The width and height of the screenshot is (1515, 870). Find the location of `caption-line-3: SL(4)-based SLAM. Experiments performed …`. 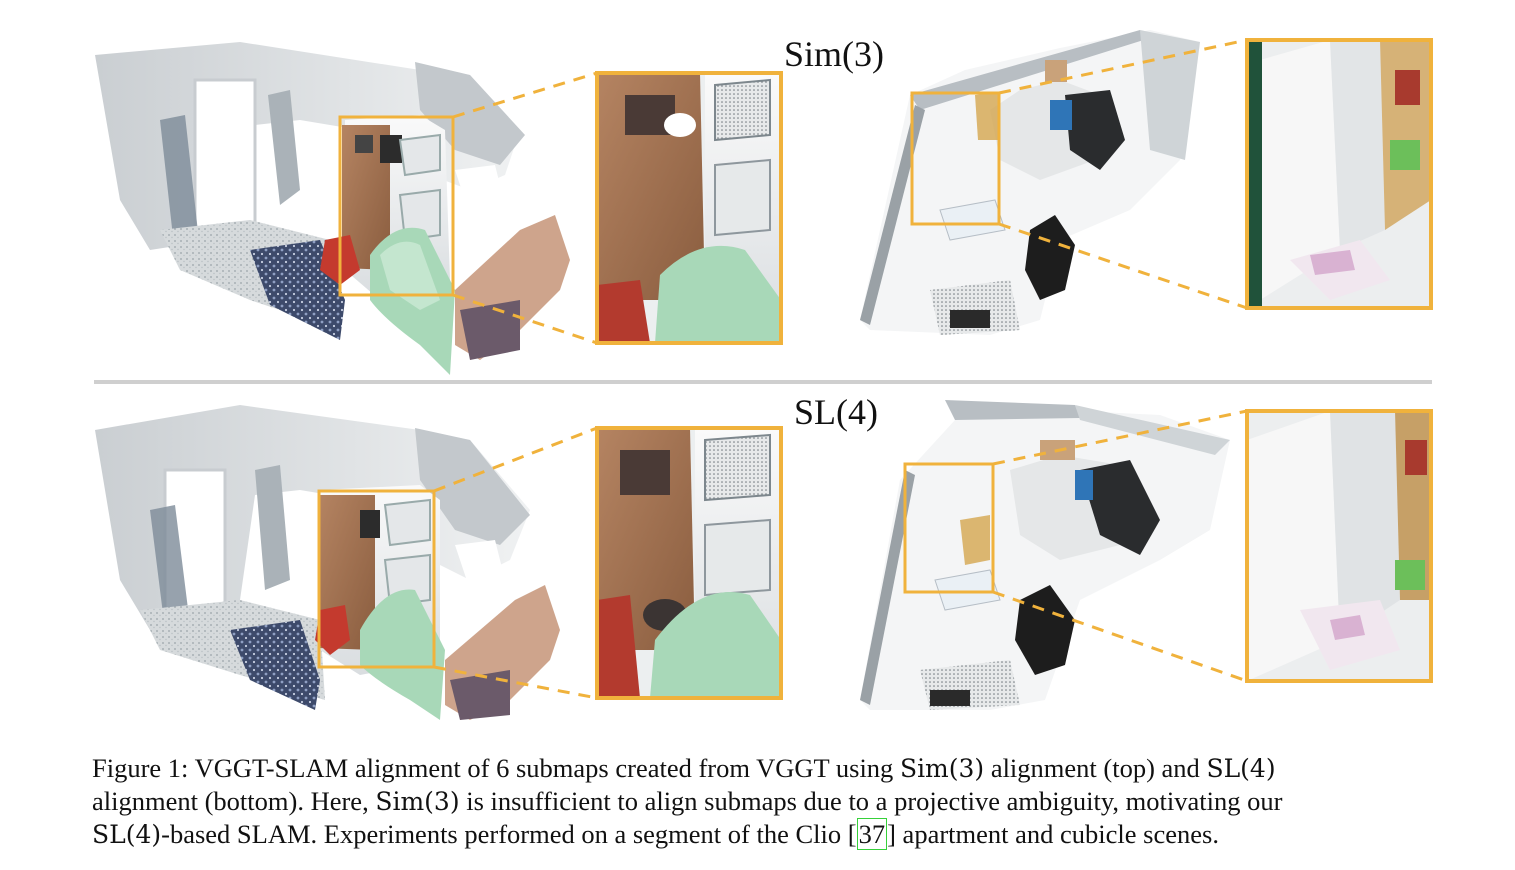

caption-line-3: SL(4)-based SLAM. Experiments performed … is located at coordinates (772, 834).